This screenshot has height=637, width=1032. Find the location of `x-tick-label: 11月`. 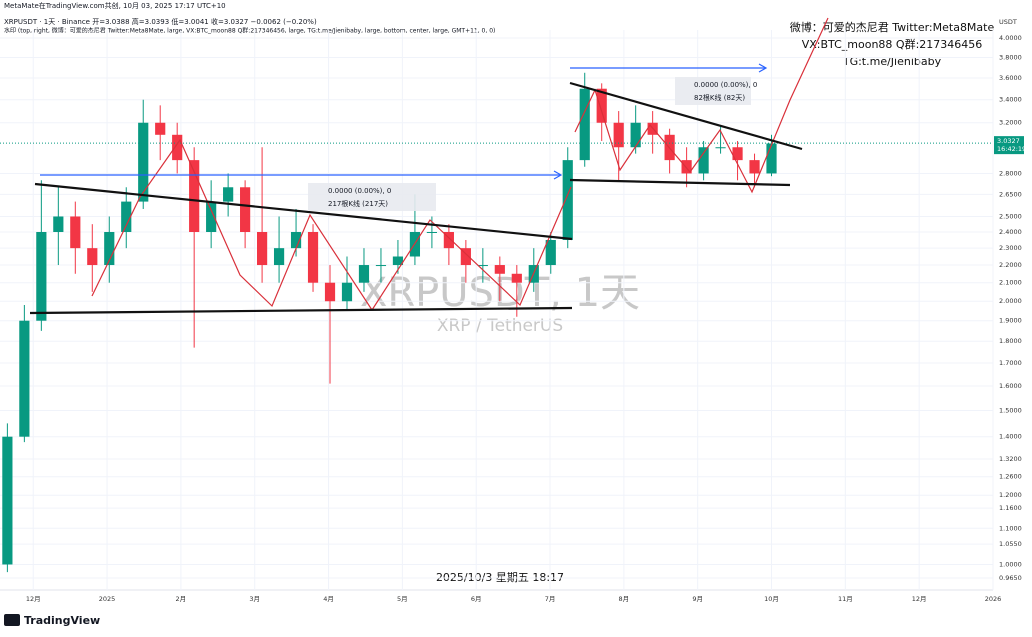

x-tick-label: 11月 is located at coordinates (845, 599).